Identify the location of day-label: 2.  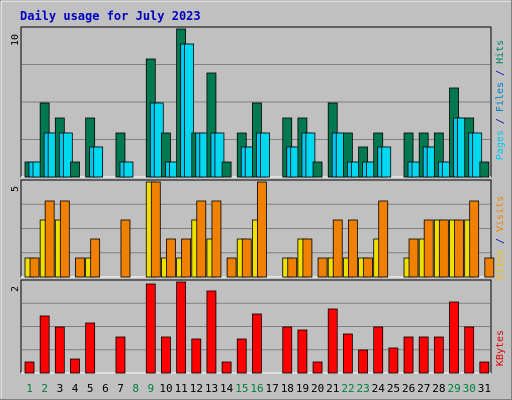
(44, 388).